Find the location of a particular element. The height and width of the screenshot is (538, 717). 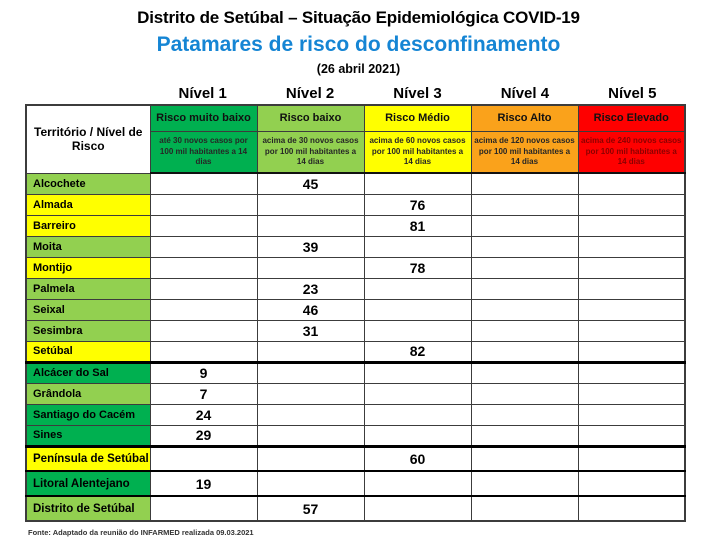

level-label-5: Nível 5 is located at coordinates (632, 93).